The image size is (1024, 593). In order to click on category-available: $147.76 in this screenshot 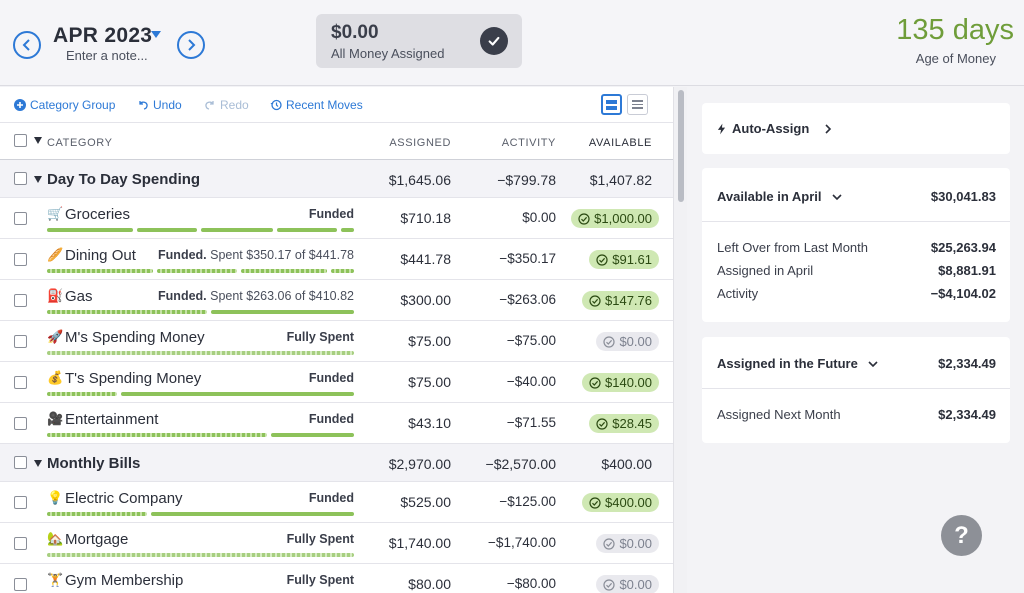, I will do `click(628, 300)`.